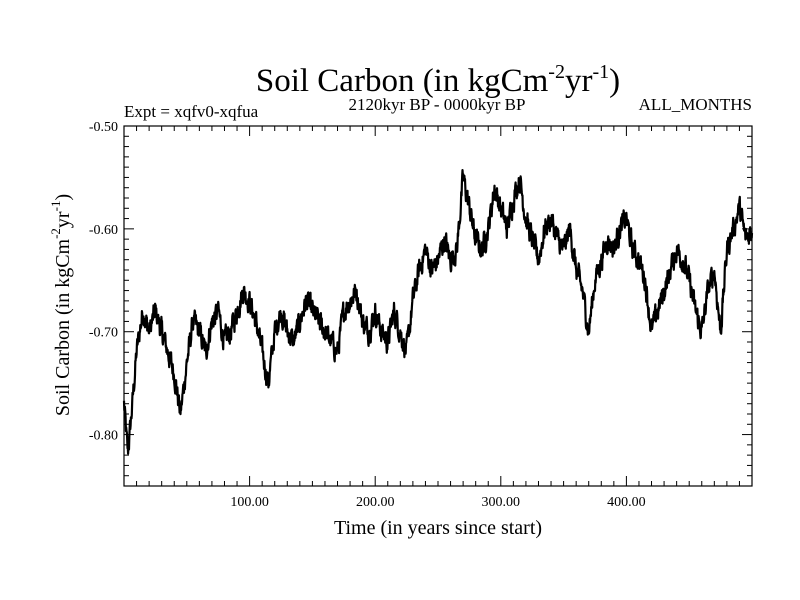 Image resolution: width=800 pixels, height=600 pixels. Describe the element at coordinates (61, 305) in the screenshot. I see `y-axis-title: Soil Carbon (in kgCm-2yr-1)` at that location.